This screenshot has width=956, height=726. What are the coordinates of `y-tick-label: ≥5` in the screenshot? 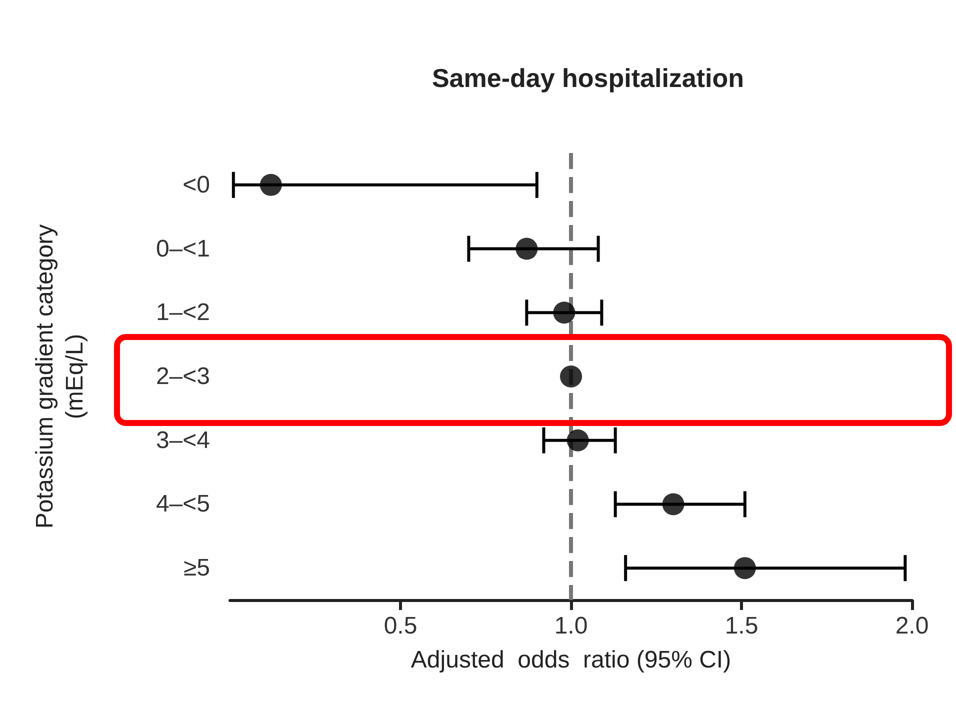 It's located at (196, 568).